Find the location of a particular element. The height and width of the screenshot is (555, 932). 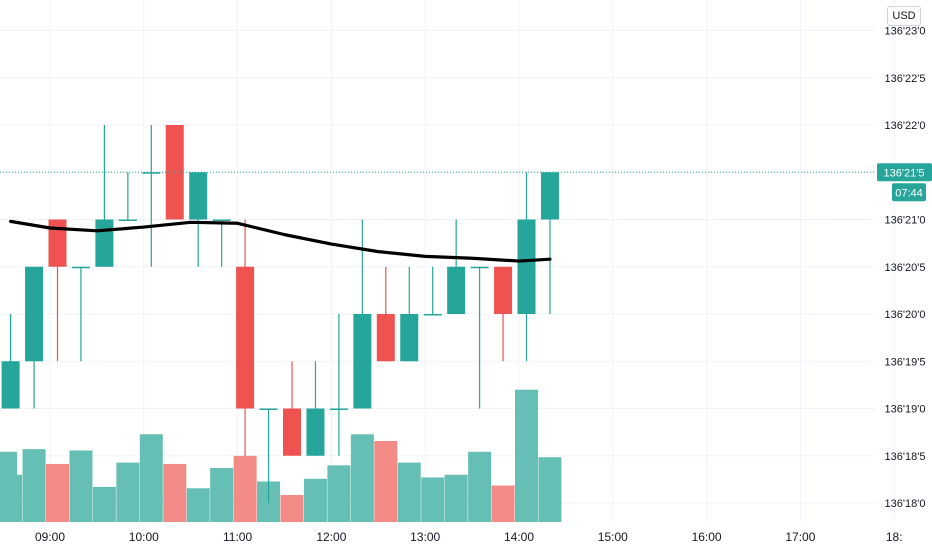

last-price-tag is located at coordinates (904, 172).